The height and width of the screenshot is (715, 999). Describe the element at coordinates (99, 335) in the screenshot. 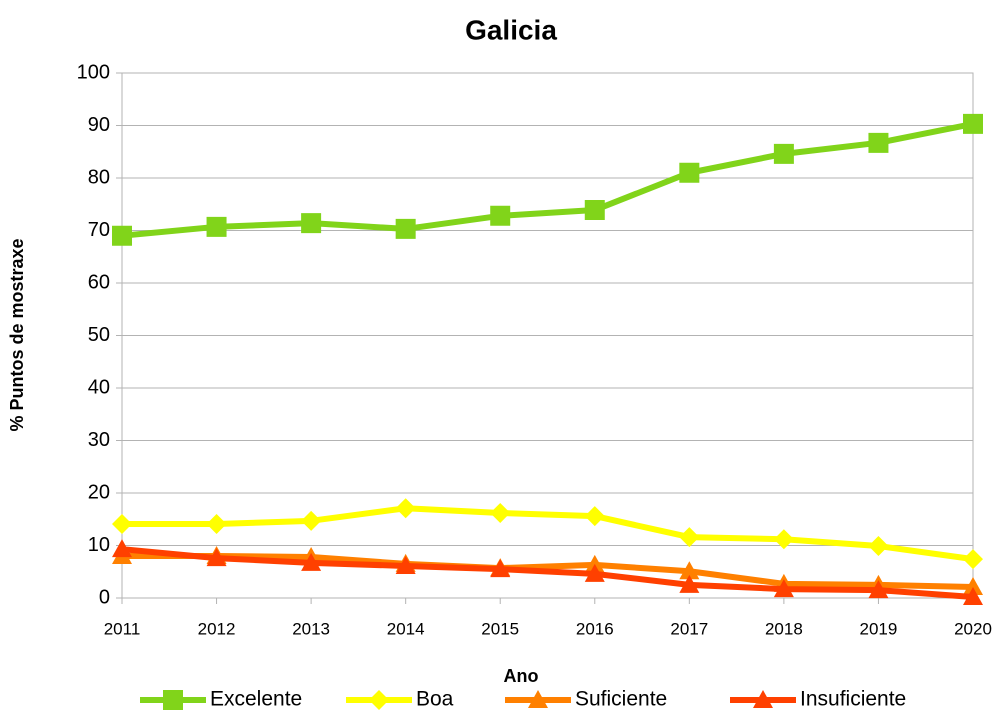

I see `y-tick-label: 50` at that location.